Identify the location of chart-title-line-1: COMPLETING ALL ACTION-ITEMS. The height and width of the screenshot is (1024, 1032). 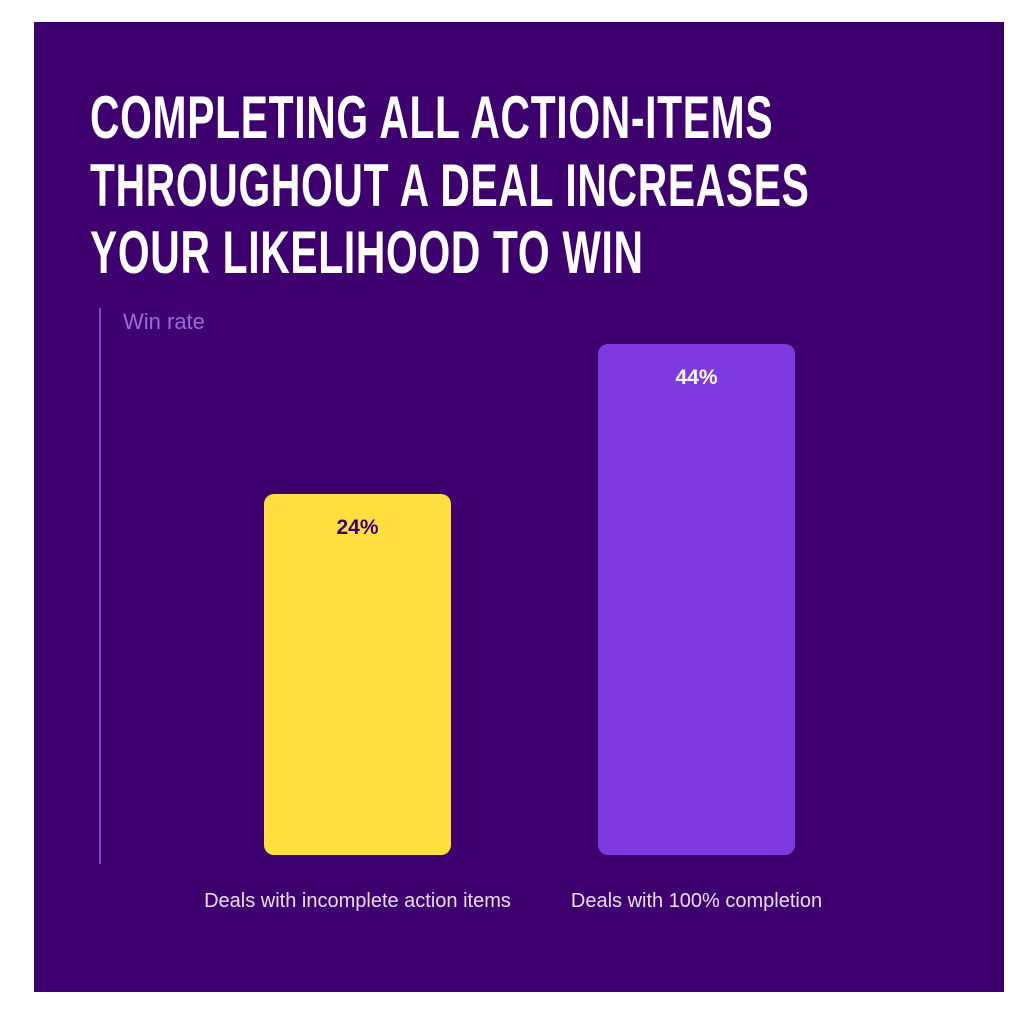
(432, 117).